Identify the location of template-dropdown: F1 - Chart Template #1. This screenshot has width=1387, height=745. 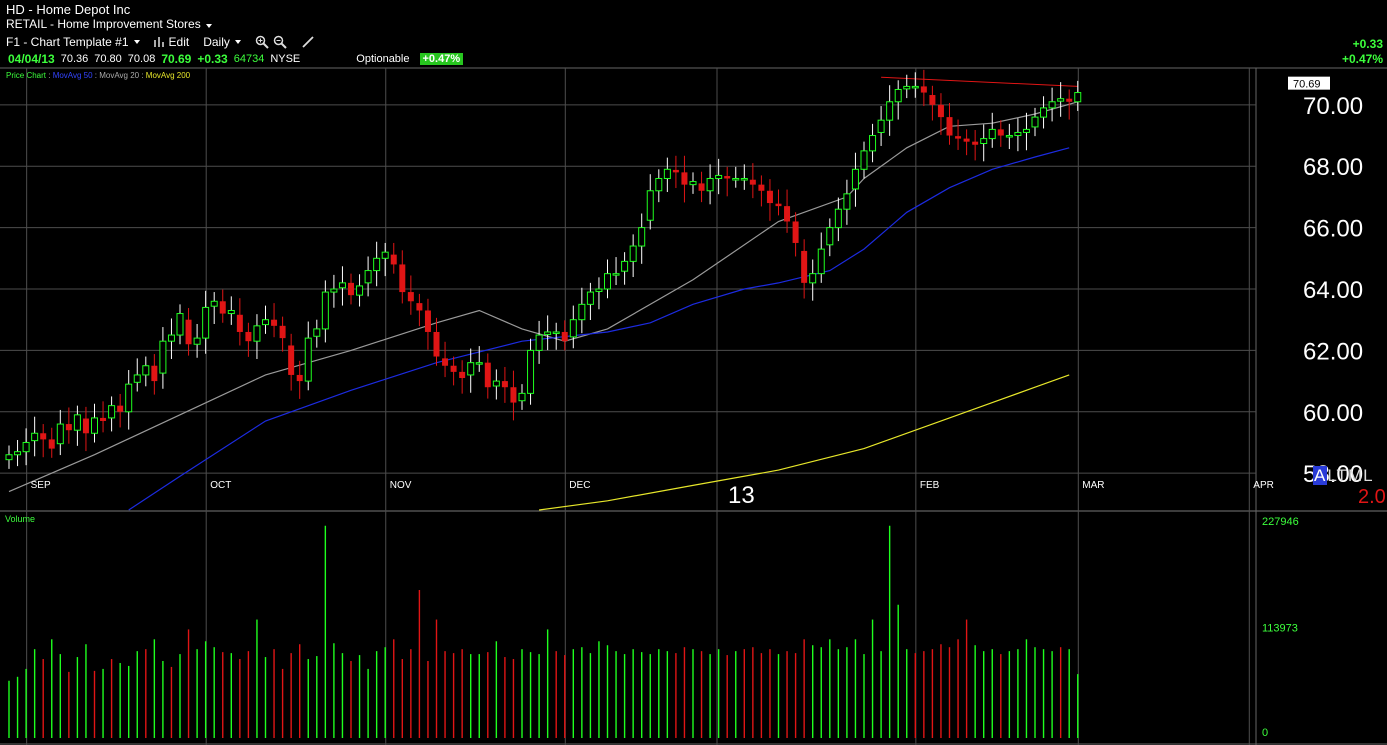
(73, 42).